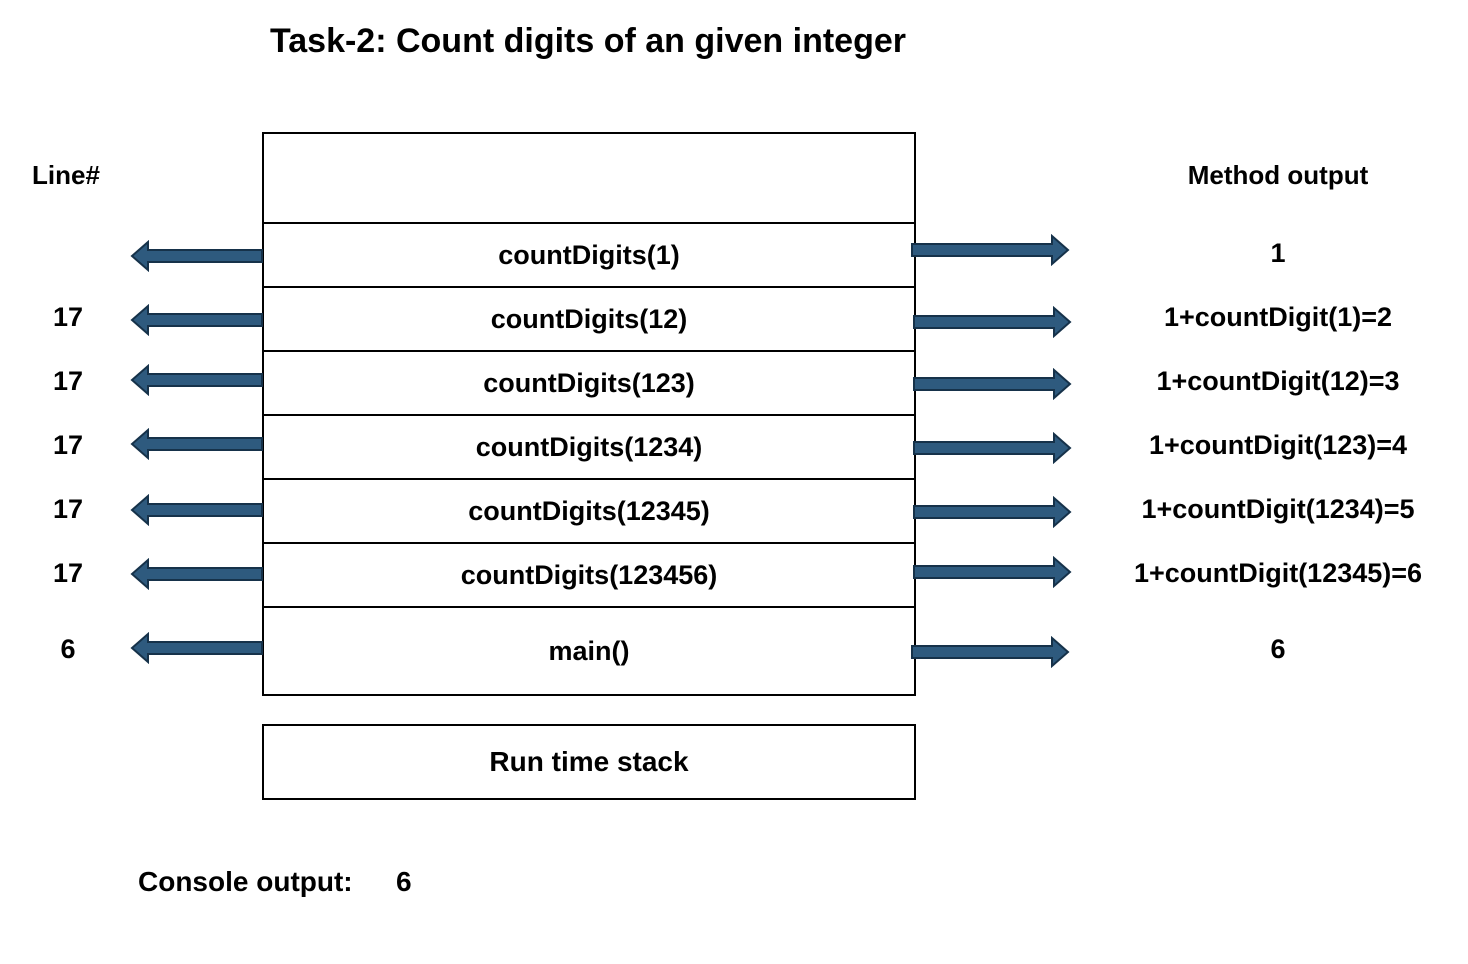  I want to click on stack-caption: Run time stack, so click(589, 762).